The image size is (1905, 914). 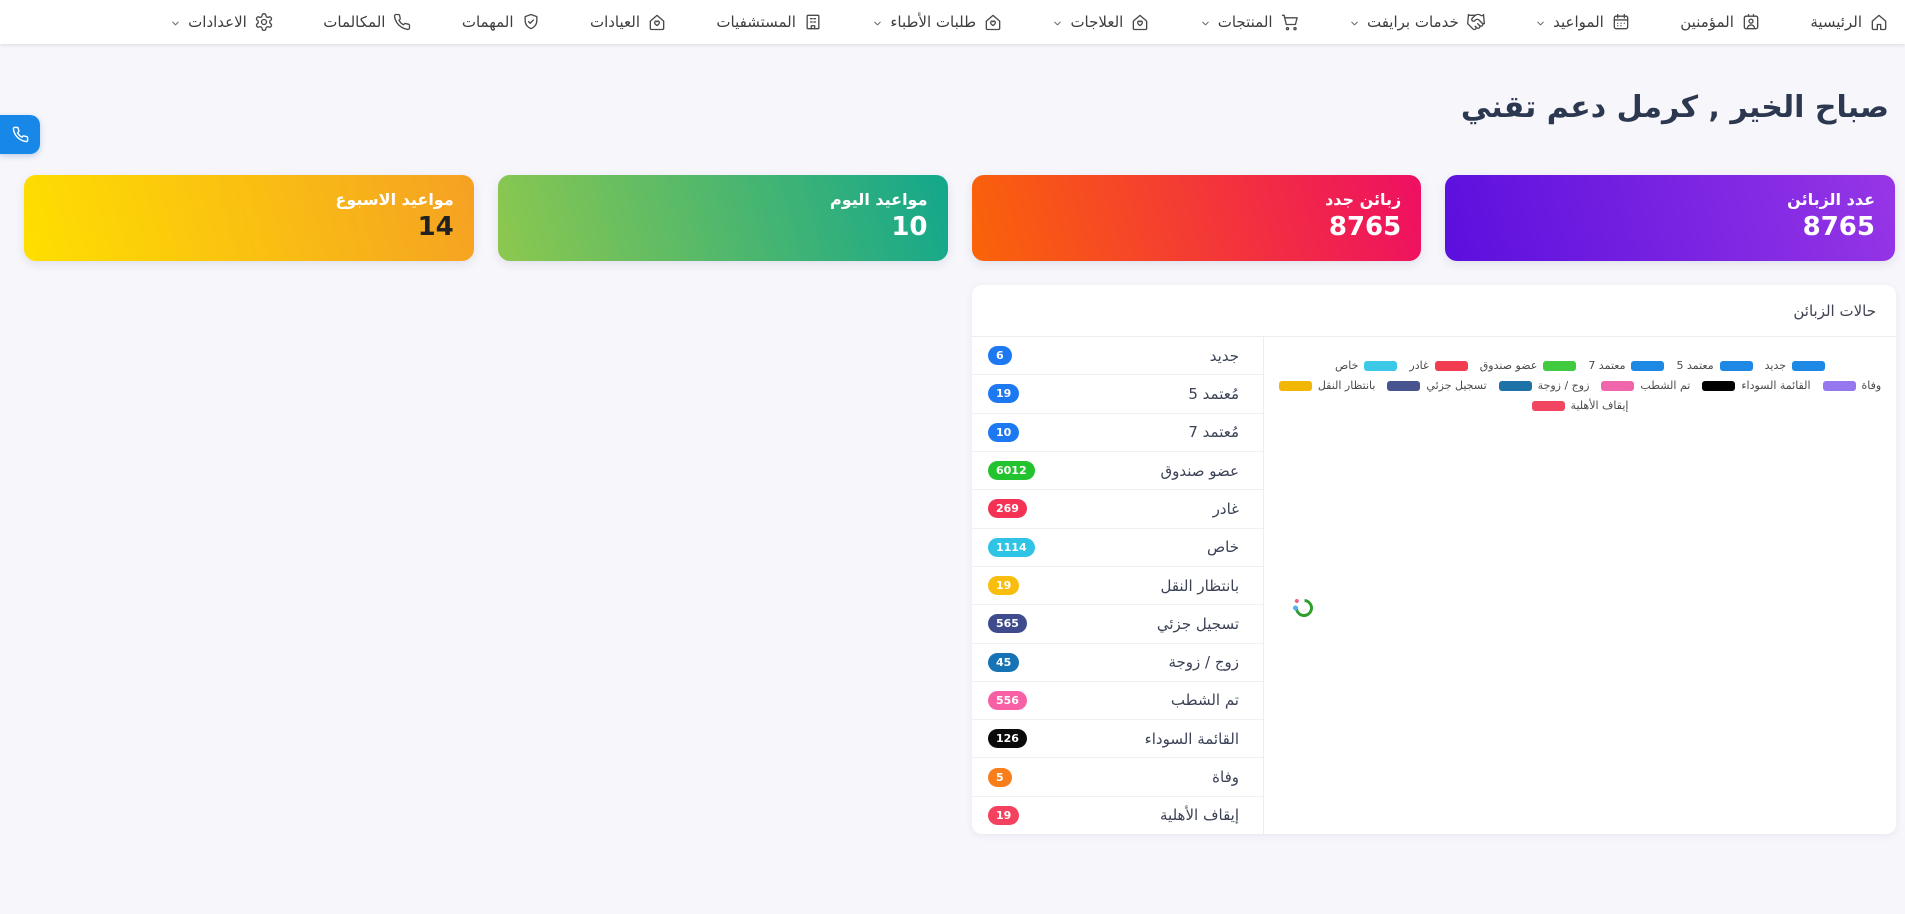 I want to click on legend-label: إيقاف الأهلية, so click(x=1599, y=405).